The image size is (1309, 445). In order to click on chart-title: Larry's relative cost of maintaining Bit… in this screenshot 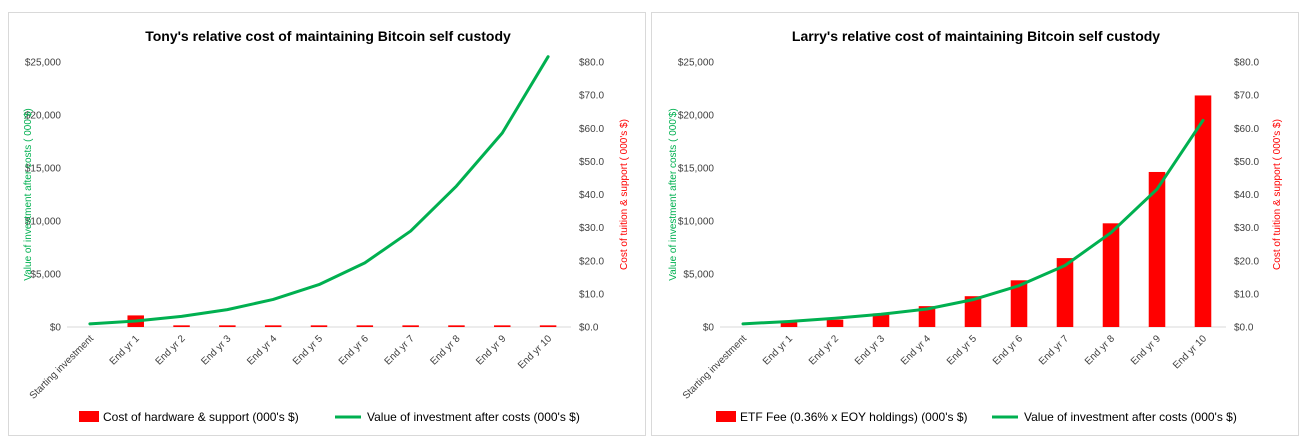, I will do `click(976, 36)`.